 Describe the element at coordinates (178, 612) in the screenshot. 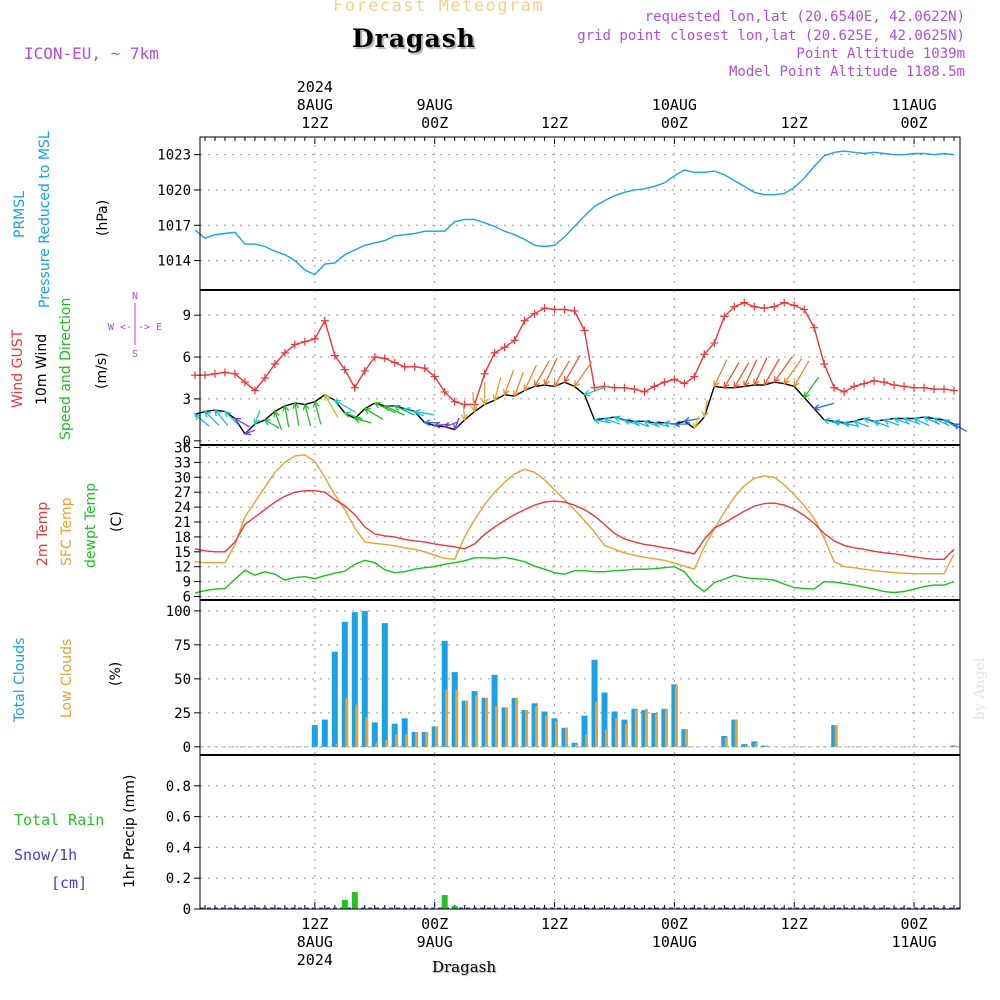

I see `ytick-label: 100` at that location.